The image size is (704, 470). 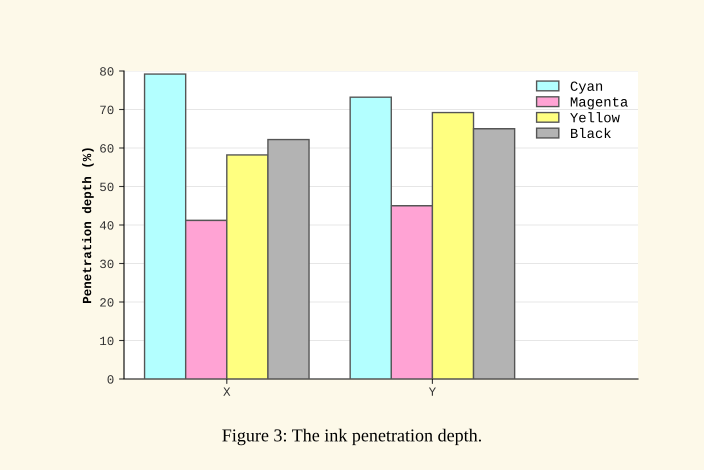 What do you see at coordinates (107, 302) in the screenshot?
I see `y-tick-label: 20` at bounding box center [107, 302].